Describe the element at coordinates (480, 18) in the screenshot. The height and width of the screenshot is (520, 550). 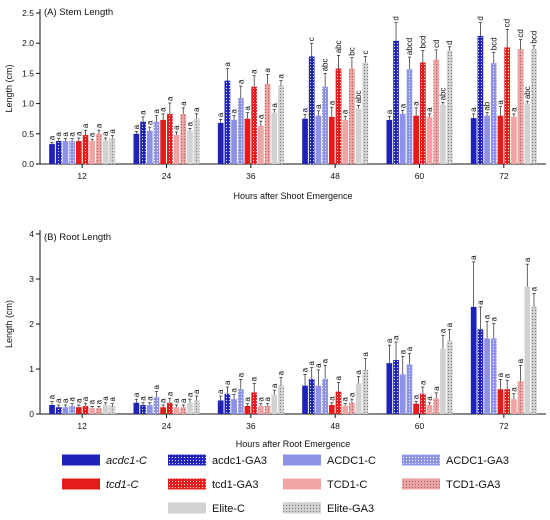
I see `significance-letter: d` at that location.